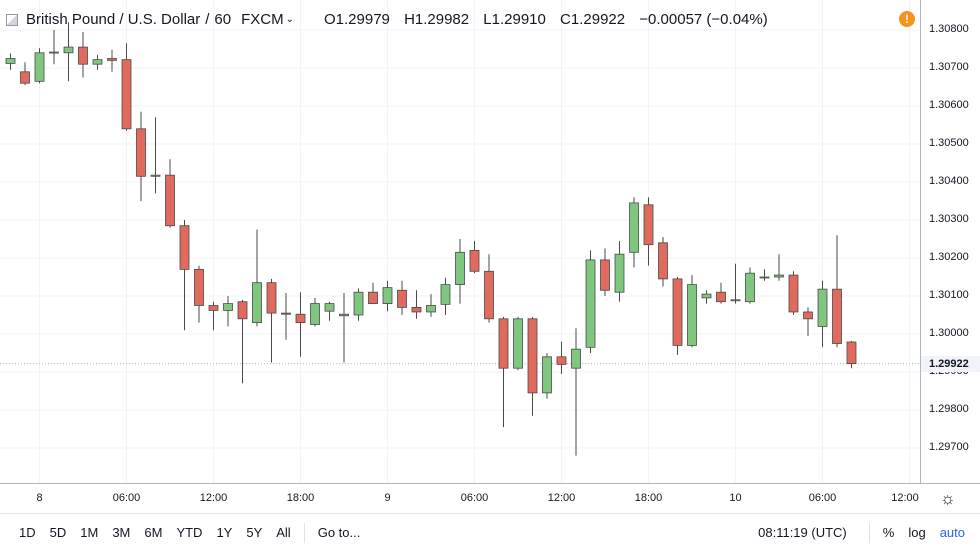 Image resolution: width=980 pixels, height=551 pixels. What do you see at coordinates (224, 532) in the screenshot?
I see `range-button-1y: 1Y` at bounding box center [224, 532].